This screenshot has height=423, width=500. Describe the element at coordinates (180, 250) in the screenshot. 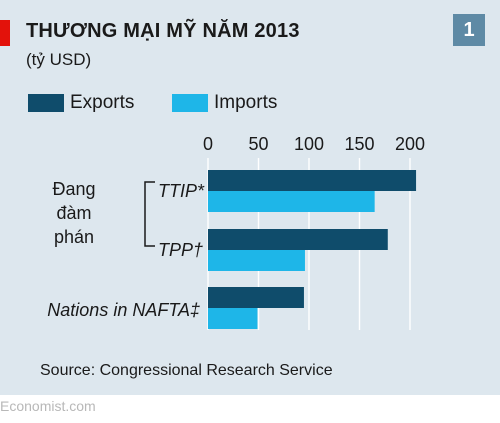

I see `category-label-tpp: TPP†` at that location.